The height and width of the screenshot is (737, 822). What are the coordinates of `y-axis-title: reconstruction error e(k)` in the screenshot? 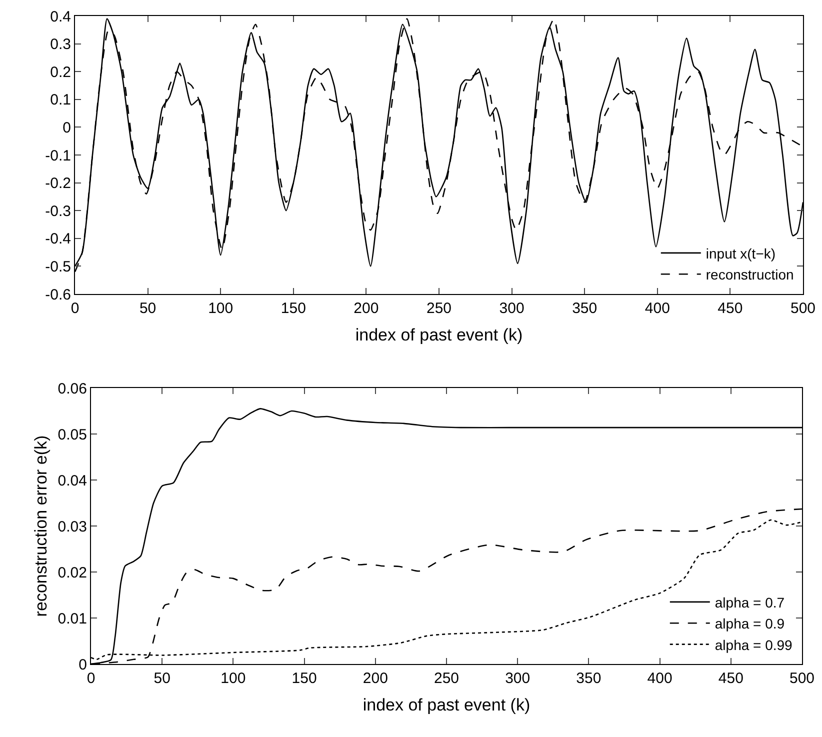 It's located at (40, 526).